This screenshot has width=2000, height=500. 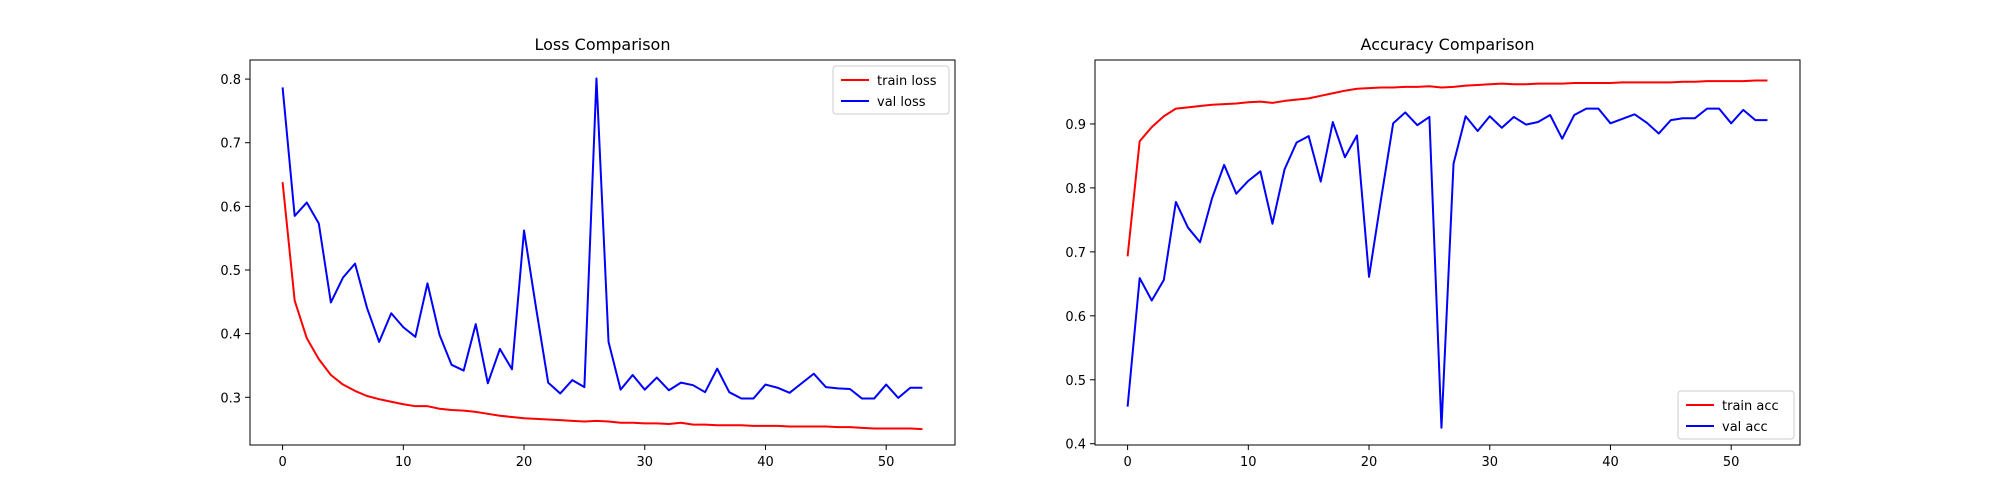 I want to click on y-tick-label: 0.9, so click(x=1075, y=125).